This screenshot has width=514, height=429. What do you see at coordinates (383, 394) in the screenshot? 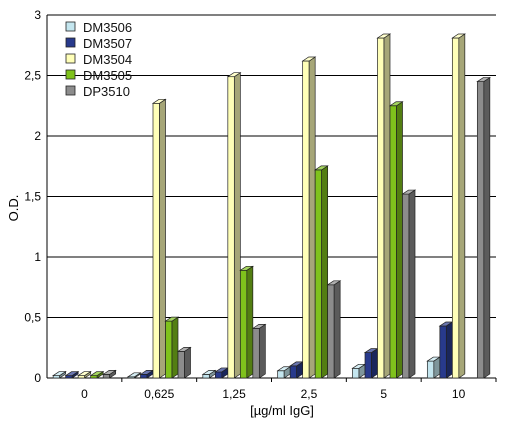
I see `x-tick-label: 5` at bounding box center [383, 394].